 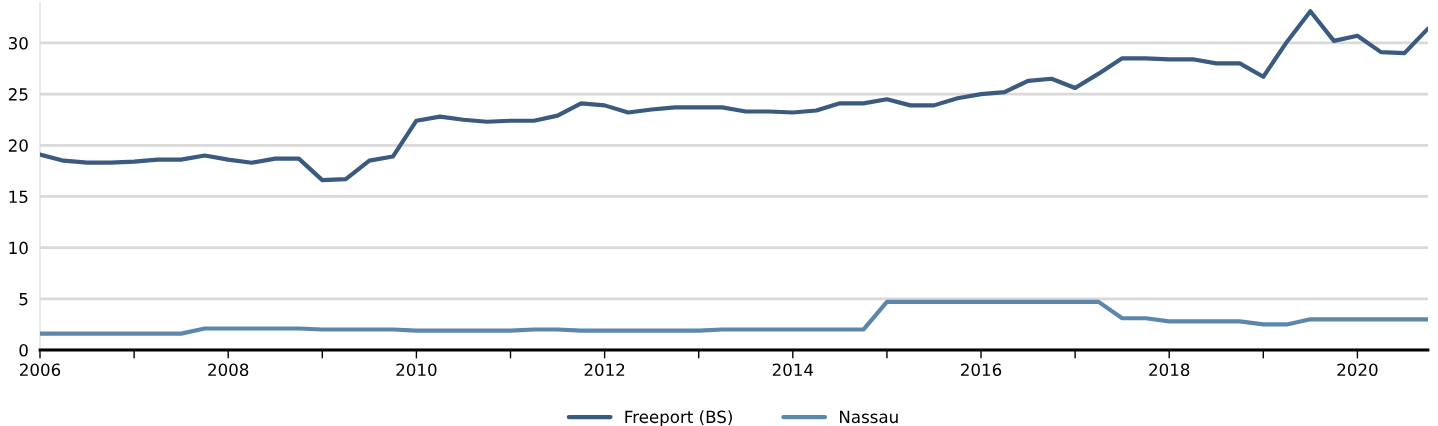 I want to click on y-tick-label: 10, so click(x=18, y=248).